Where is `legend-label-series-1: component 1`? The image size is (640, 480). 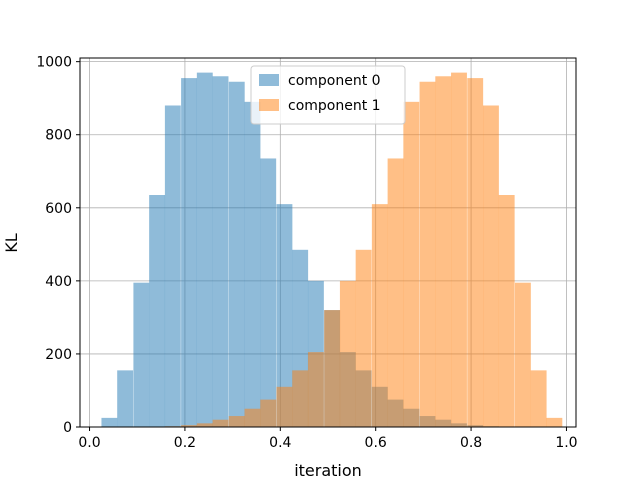
legend-label-series-1: component 1 is located at coordinates (334, 106).